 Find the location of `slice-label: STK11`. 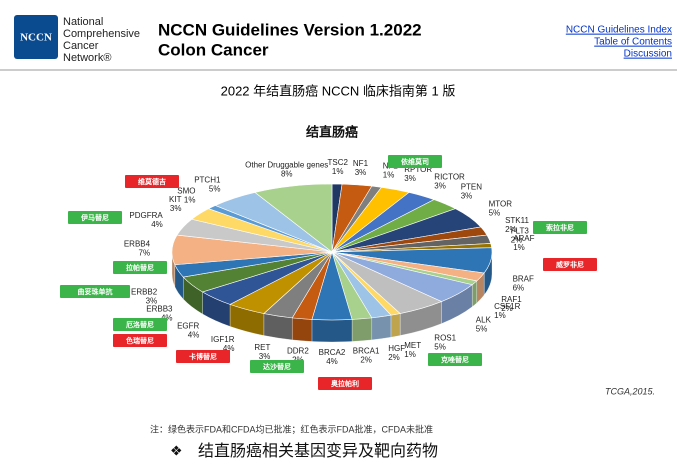

slice-label: STK11 is located at coordinates (517, 220).